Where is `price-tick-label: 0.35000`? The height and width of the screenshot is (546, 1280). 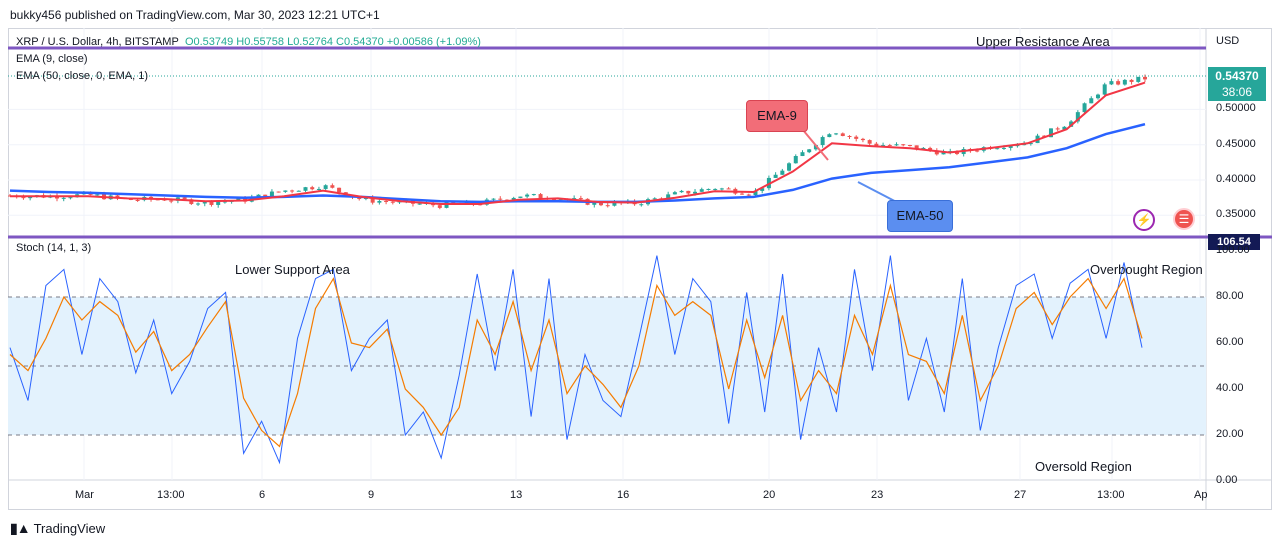
price-tick-label: 0.35000 is located at coordinates (1236, 214).